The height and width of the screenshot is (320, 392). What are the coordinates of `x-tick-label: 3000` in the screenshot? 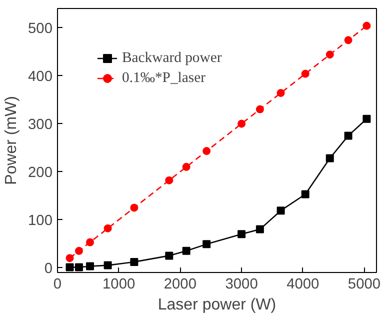 It's located at (241, 284).